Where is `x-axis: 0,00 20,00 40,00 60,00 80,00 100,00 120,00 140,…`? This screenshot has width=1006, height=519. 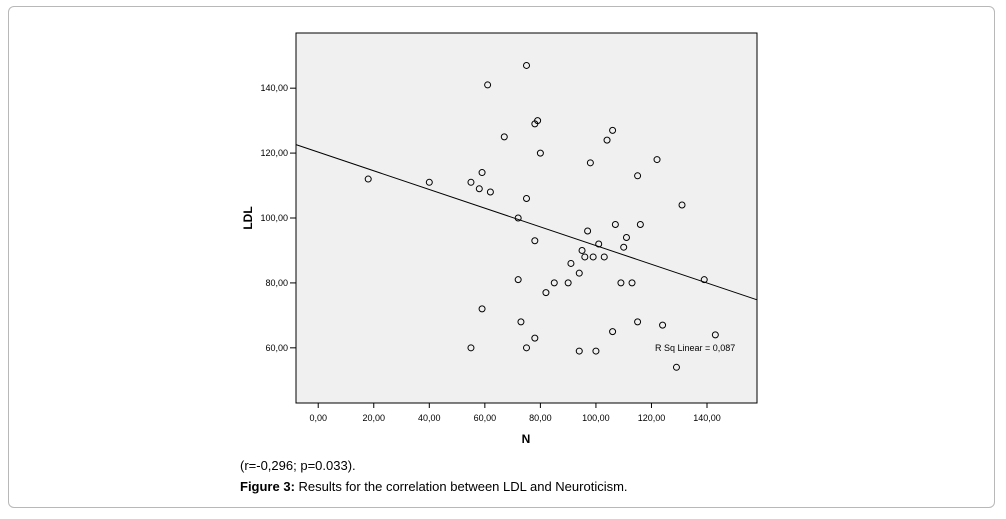 x-axis: 0,00 20,00 40,00 60,00 80,00 100,00 120,00 140,… is located at coordinates (515, 413).